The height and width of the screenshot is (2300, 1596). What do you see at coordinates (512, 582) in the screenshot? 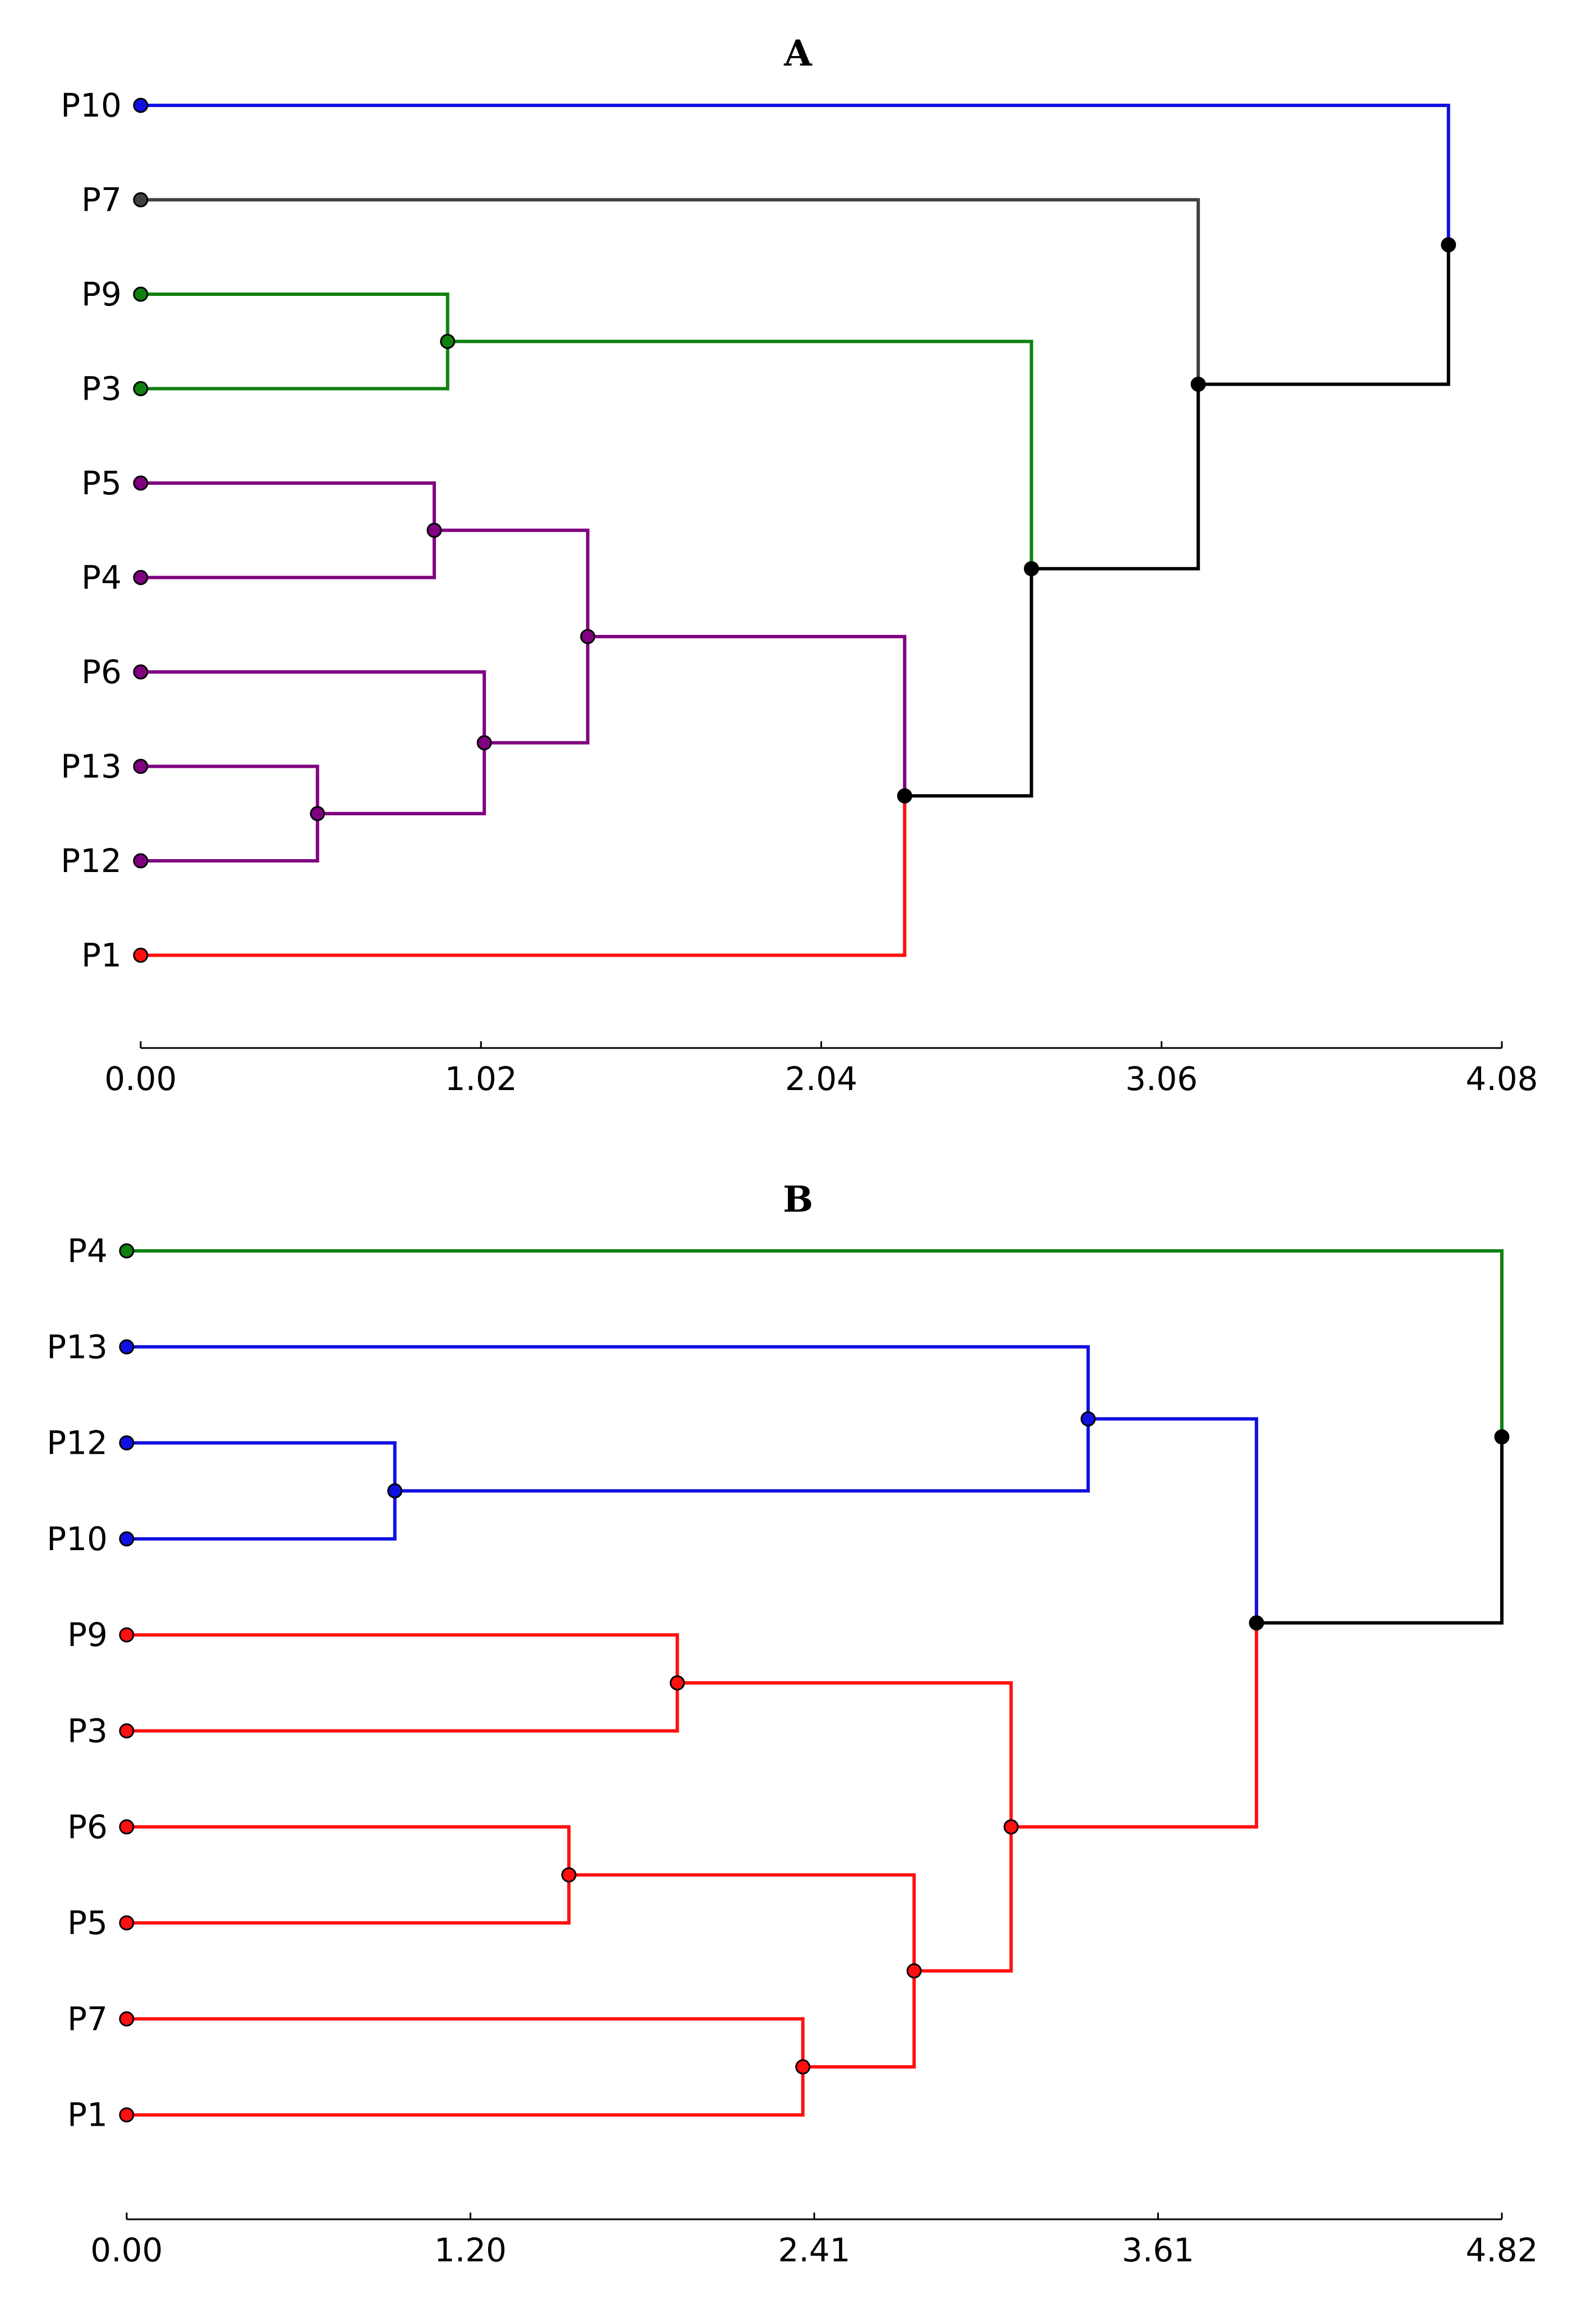
I see `branch-a5-a2` at bounding box center [512, 582].